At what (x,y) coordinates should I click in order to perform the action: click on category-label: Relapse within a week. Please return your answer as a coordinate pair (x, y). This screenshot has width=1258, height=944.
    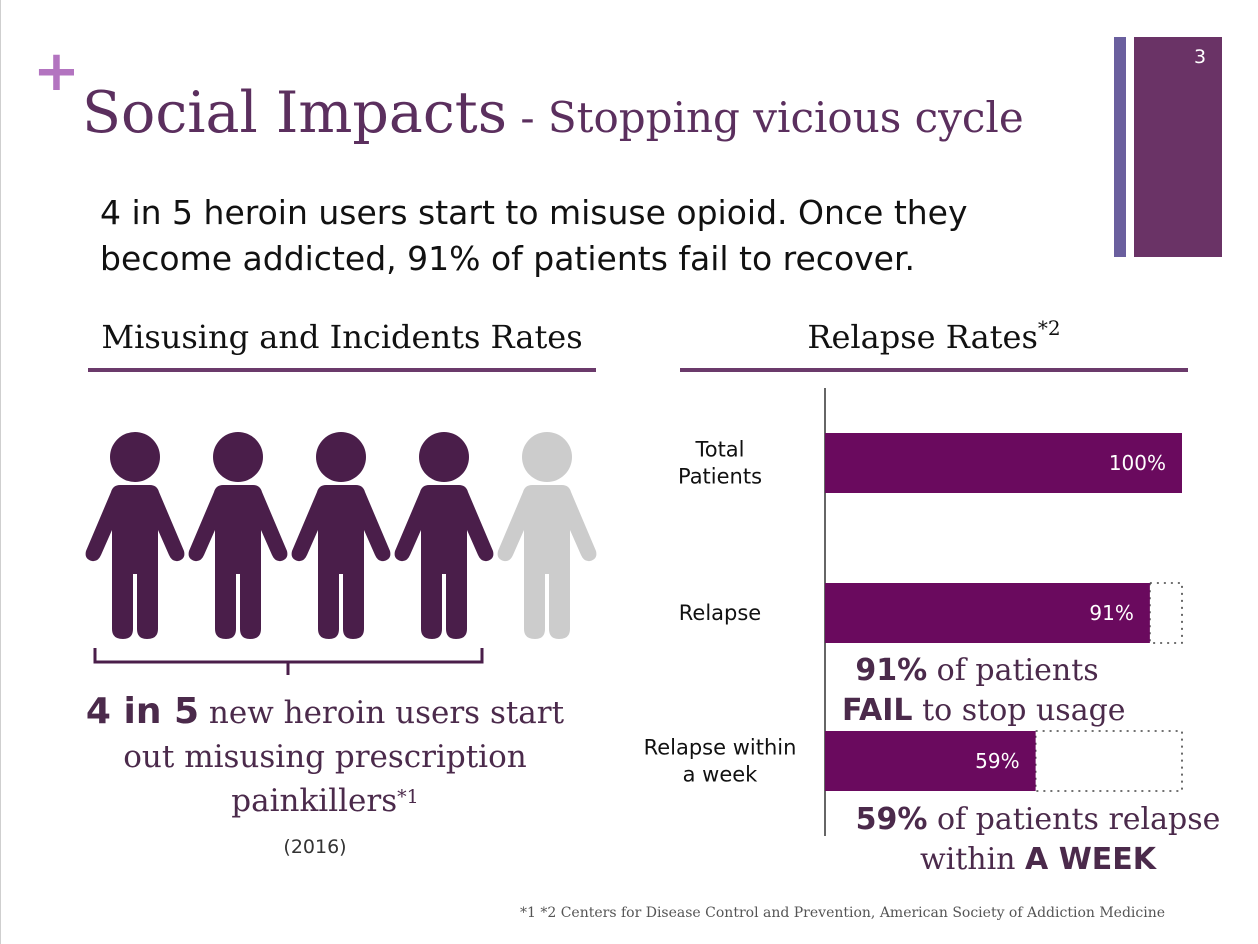
    Looking at the image, I should click on (720, 761).